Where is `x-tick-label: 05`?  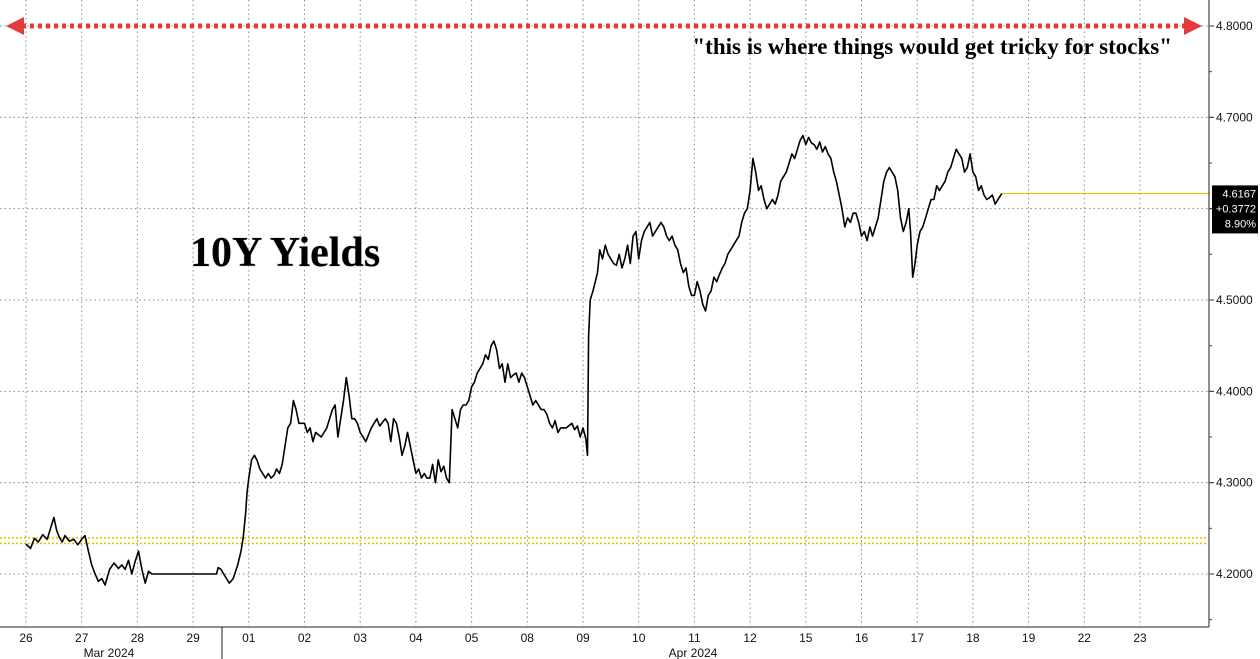 x-tick-label: 05 is located at coordinates (472, 638).